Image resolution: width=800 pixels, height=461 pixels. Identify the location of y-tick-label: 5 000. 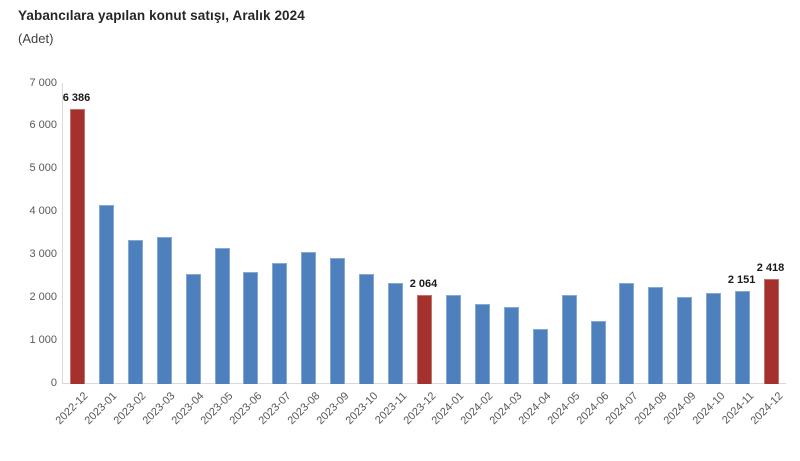
(43, 168).